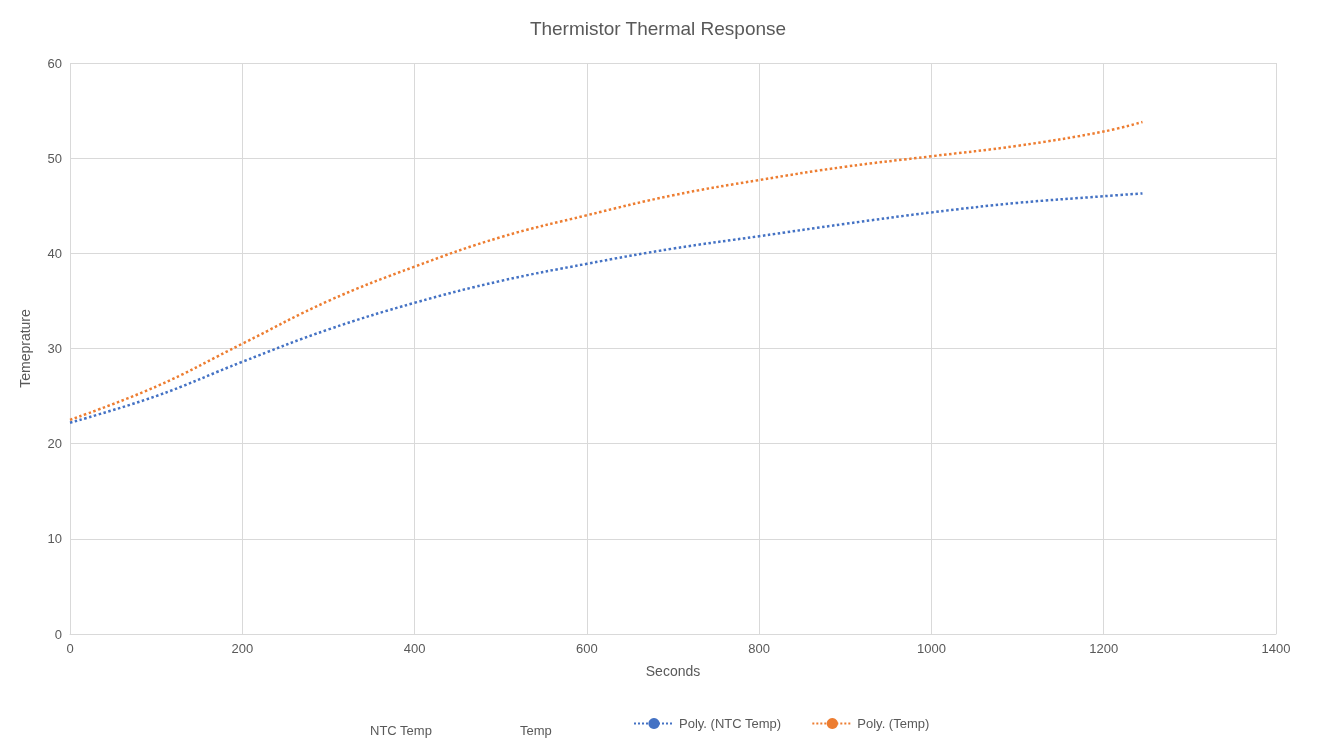  Describe the element at coordinates (759, 648) in the screenshot. I see `x-tick-label: 800` at that location.